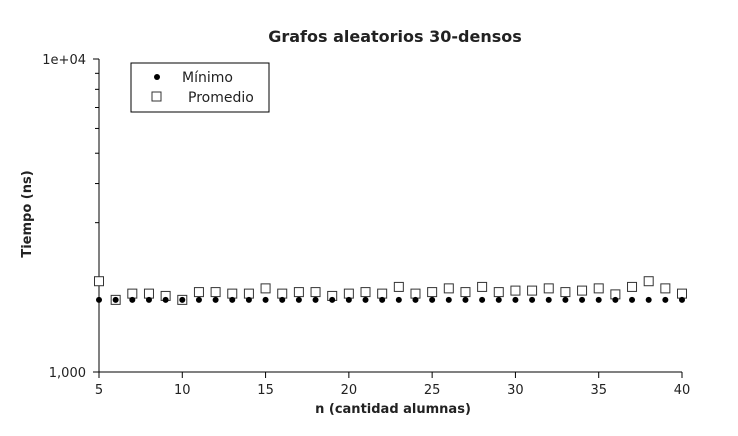  Describe the element at coordinates (393, 409) in the screenshot. I see `x-axis-label: n (cantidad alumnas)` at that location.